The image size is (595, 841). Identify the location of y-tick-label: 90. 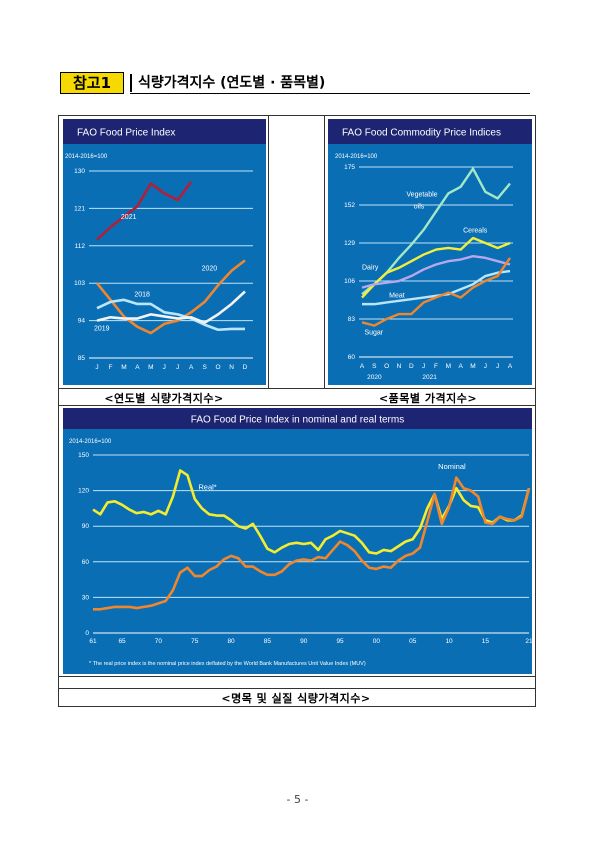
(86, 526).